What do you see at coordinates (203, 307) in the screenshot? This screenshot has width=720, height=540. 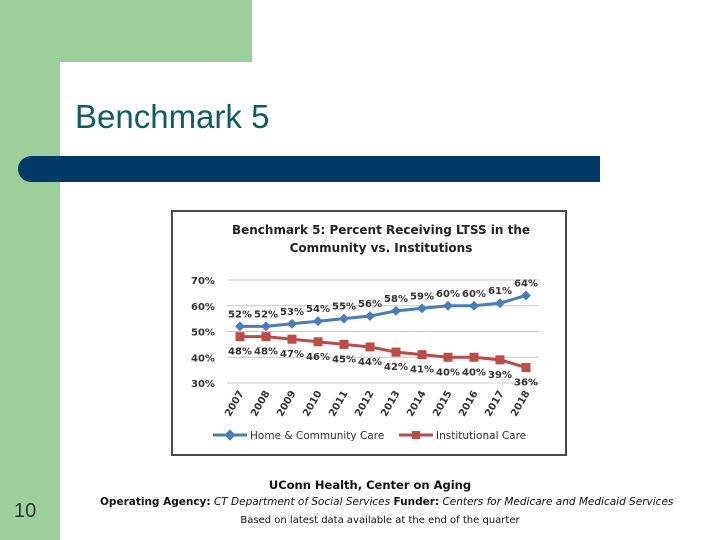 I see `y-tick-label: 60%` at bounding box center [203, 307].